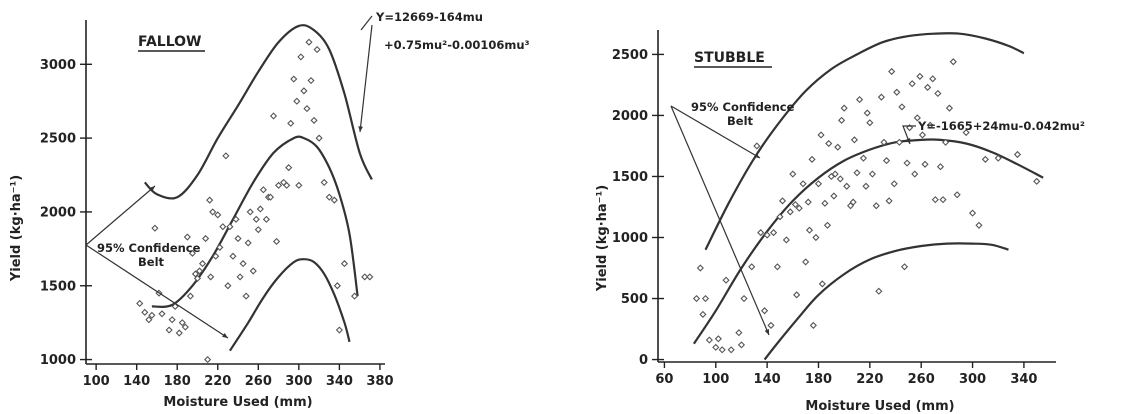 This screenshot has width=1148, height=414. I want to click on equation-line-2: +0.75mu²-0.00106mu³, so click(457, 45).